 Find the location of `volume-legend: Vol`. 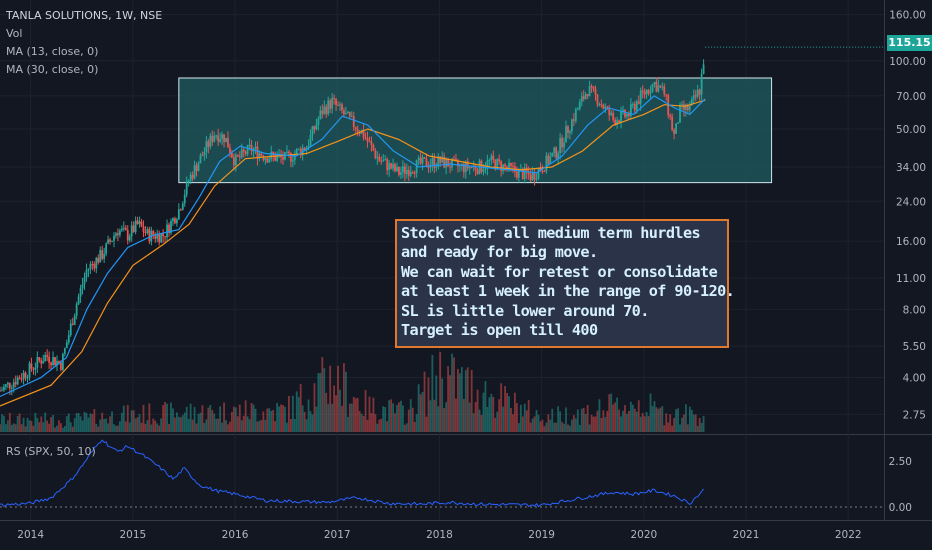

volume-legend: Vol is located at coordinates (14, 33).